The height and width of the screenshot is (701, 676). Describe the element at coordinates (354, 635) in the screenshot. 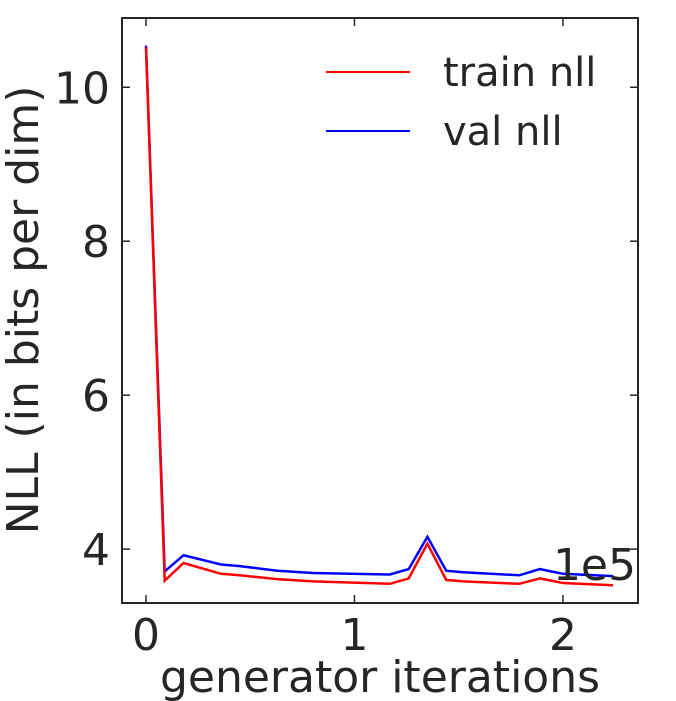

I see `x-tick-label: 1` at that location.